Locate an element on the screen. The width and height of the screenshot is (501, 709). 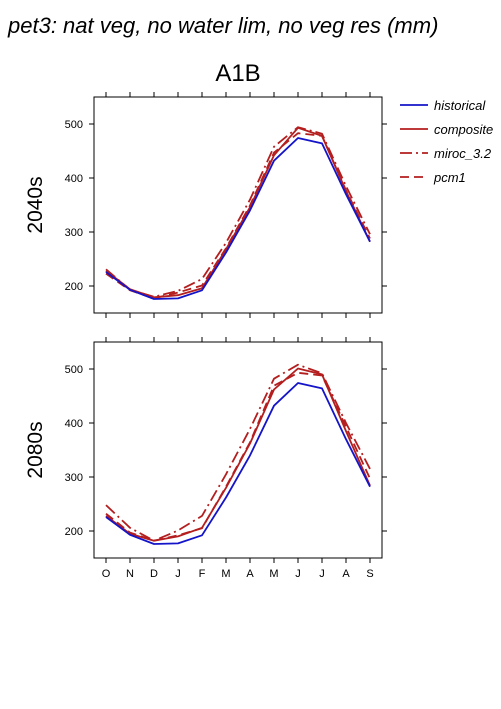
x-tick-label: F is located at coordinates (202, 574).